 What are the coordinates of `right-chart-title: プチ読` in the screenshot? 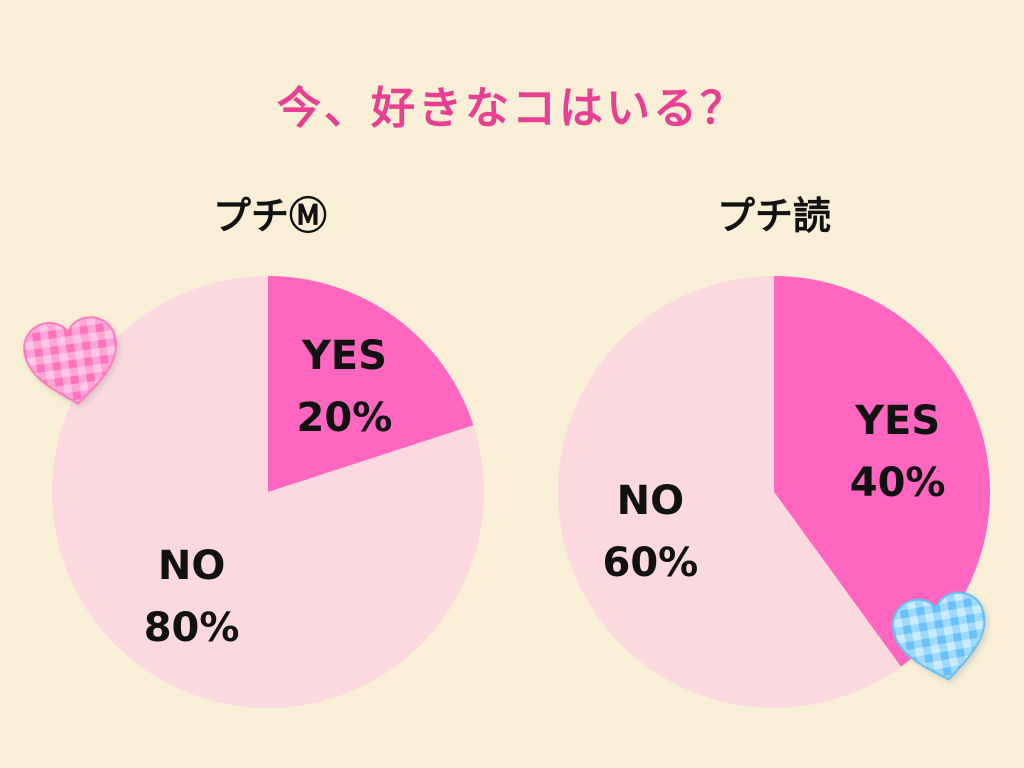 It's located at (773, 216).